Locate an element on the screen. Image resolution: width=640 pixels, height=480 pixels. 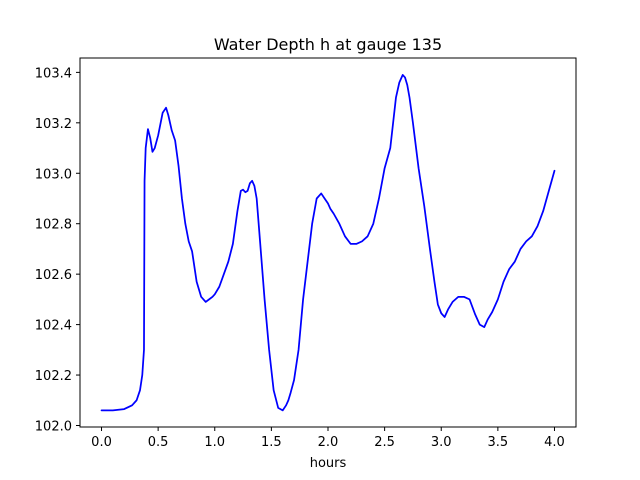
y-tick-label: 103.2 is located at coordinates (53, 124).